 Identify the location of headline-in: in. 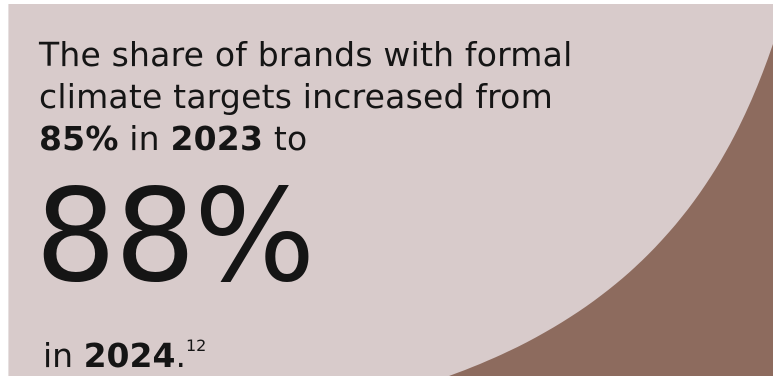
(144, 138).